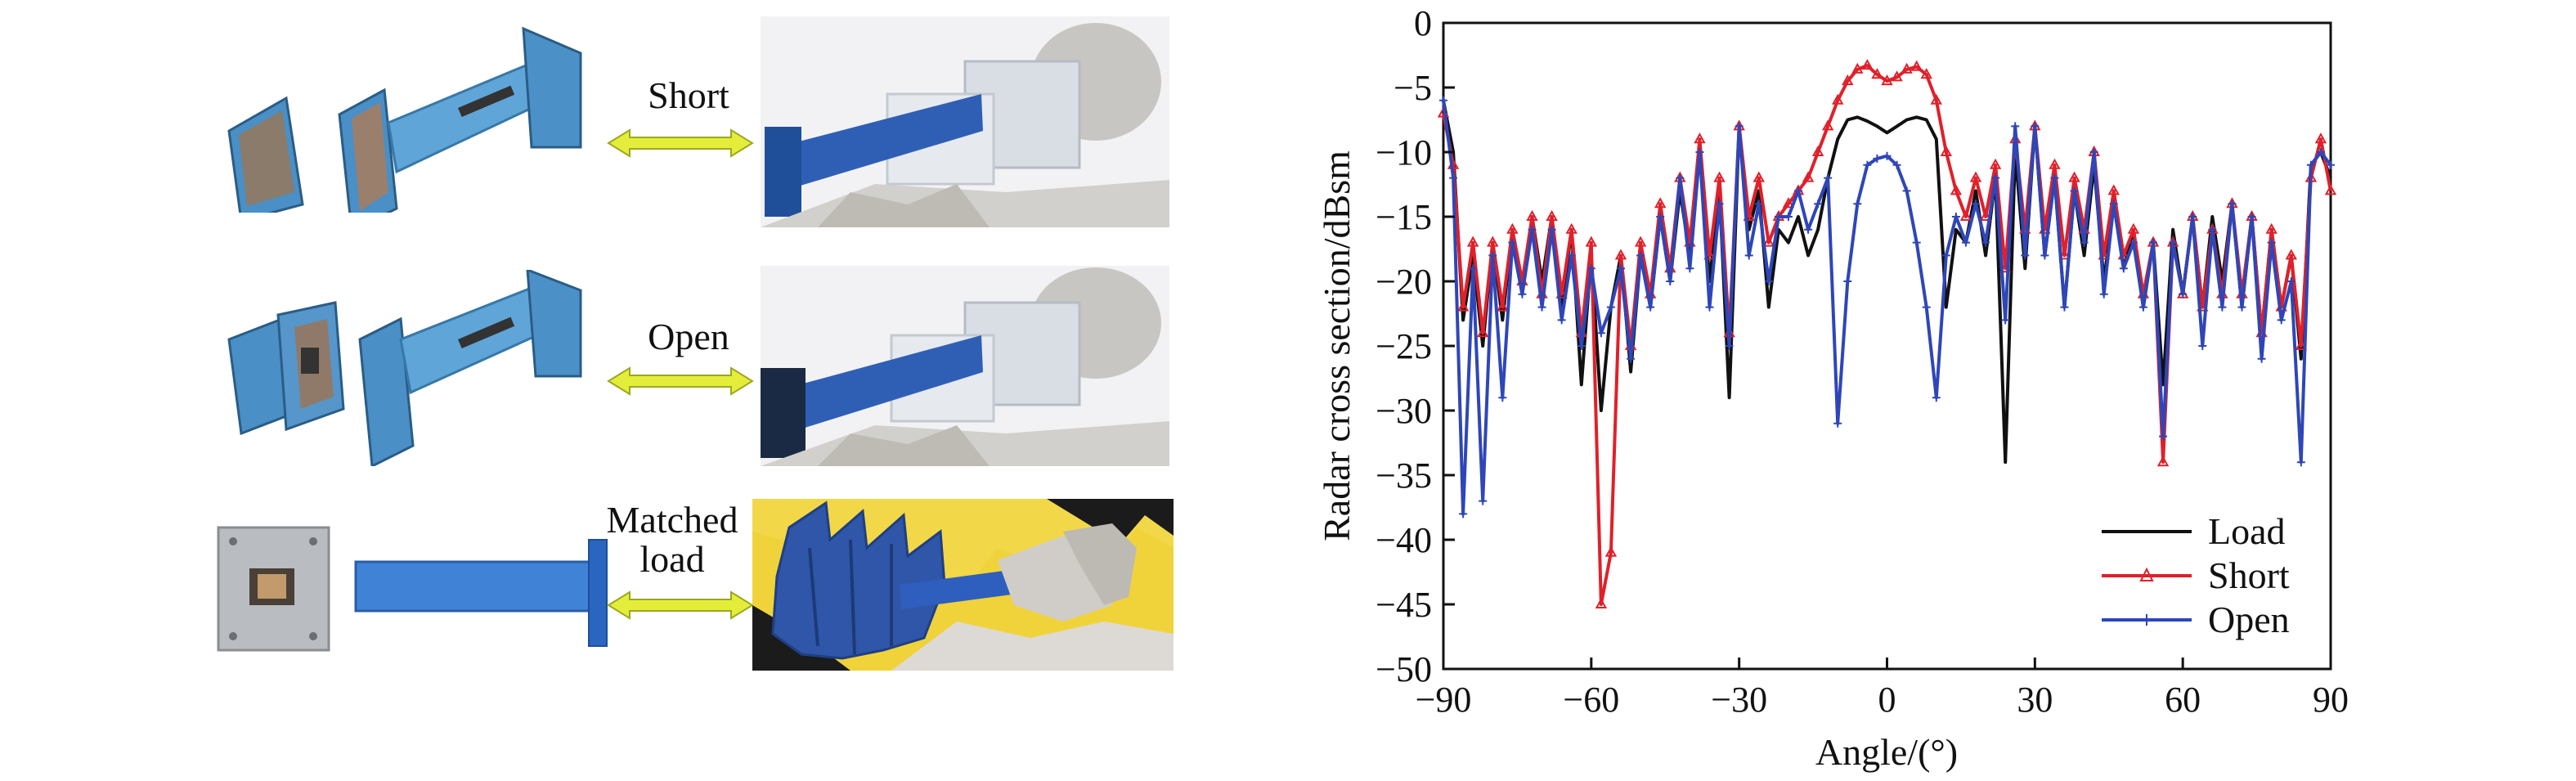 The image size is (2576, 781). I want to click on y-tick-label: −30, so click(1404, 411).